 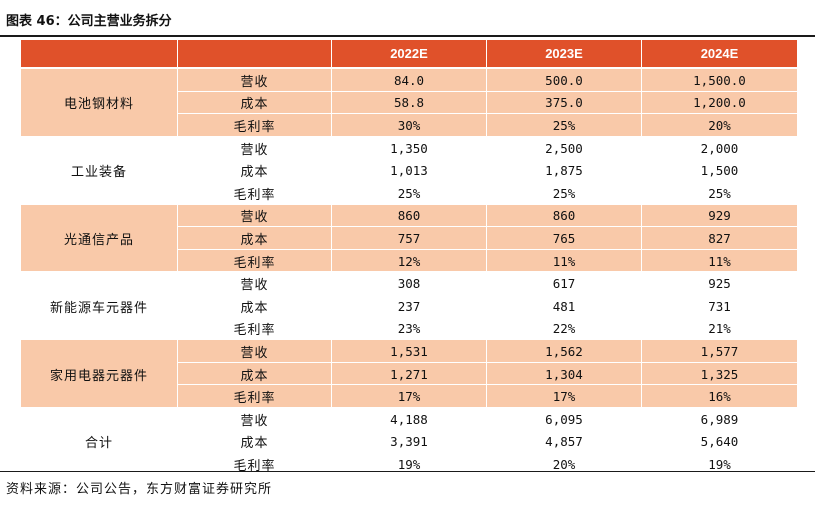 I want to click on value-cell: 3,391, so click(x=409, y=442).